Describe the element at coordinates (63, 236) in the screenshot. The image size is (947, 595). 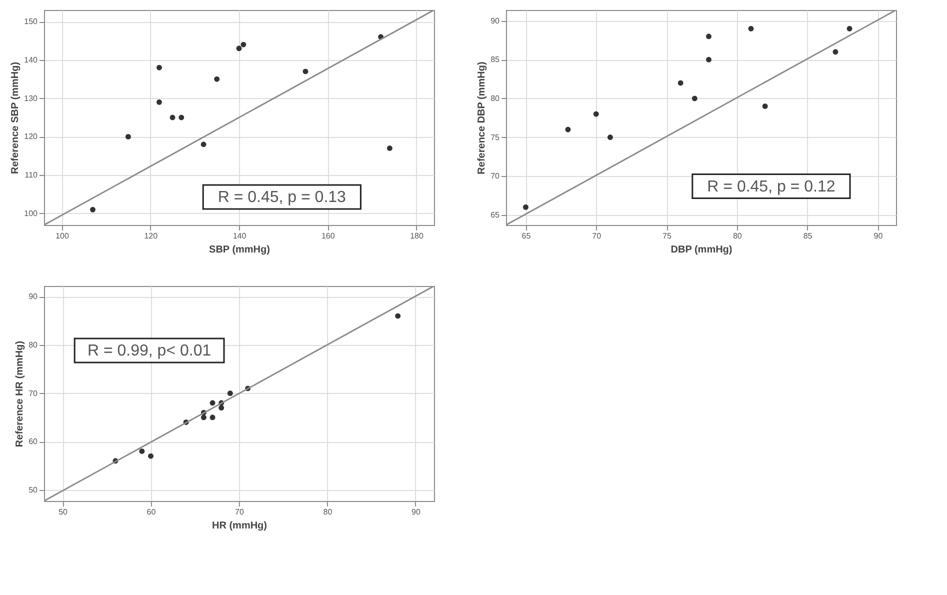
I see `x-tick-label: 100` at that location.